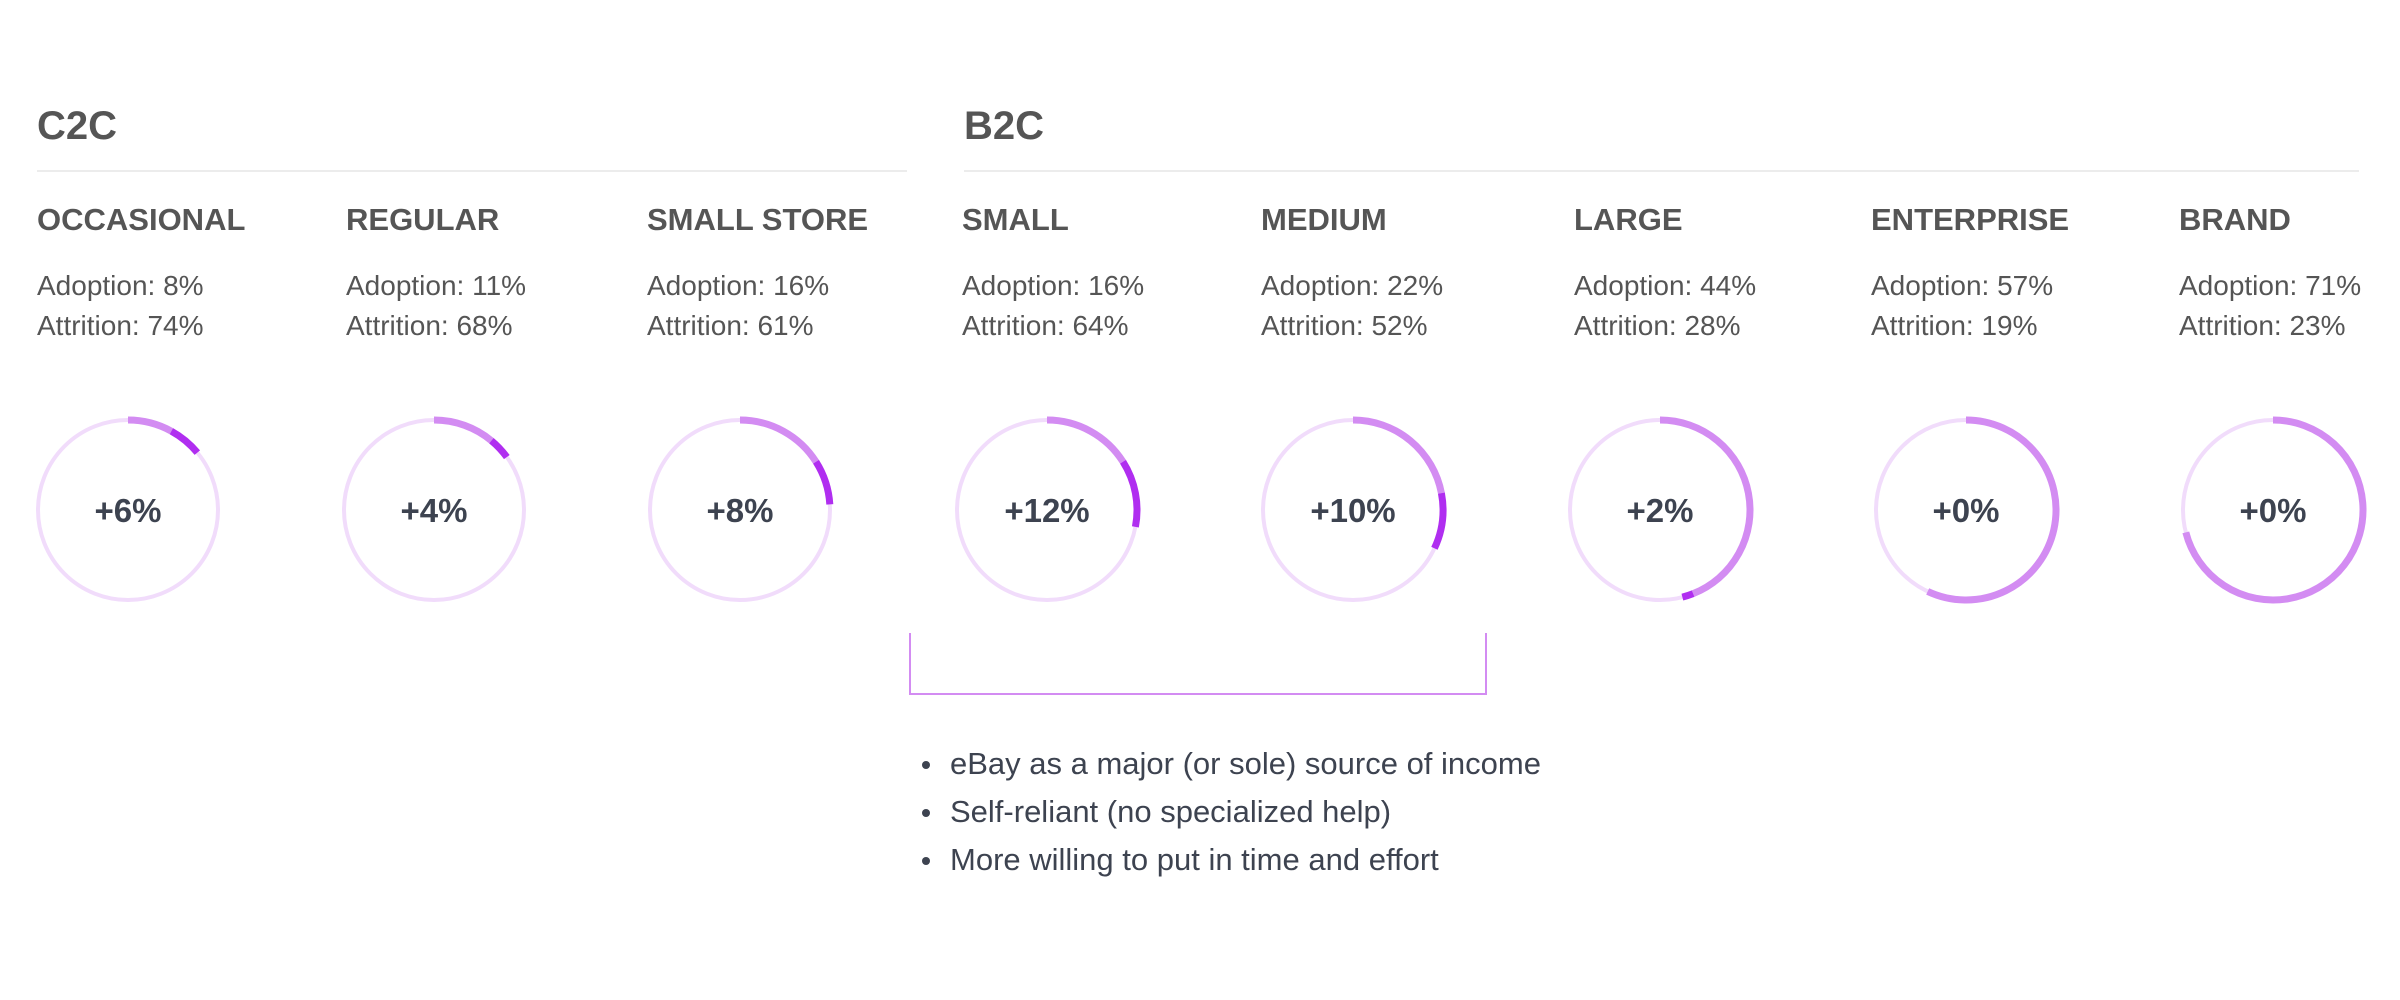  I want to click on ring-adoption-arc-small, so click(1086, 440).